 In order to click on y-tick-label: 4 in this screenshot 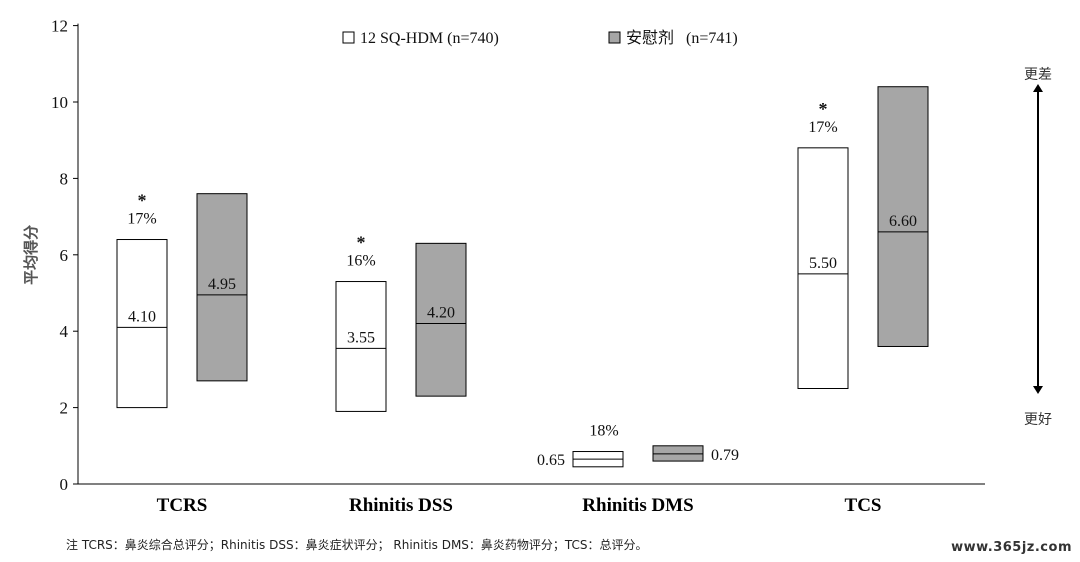, I will do `click(64, 331)`.